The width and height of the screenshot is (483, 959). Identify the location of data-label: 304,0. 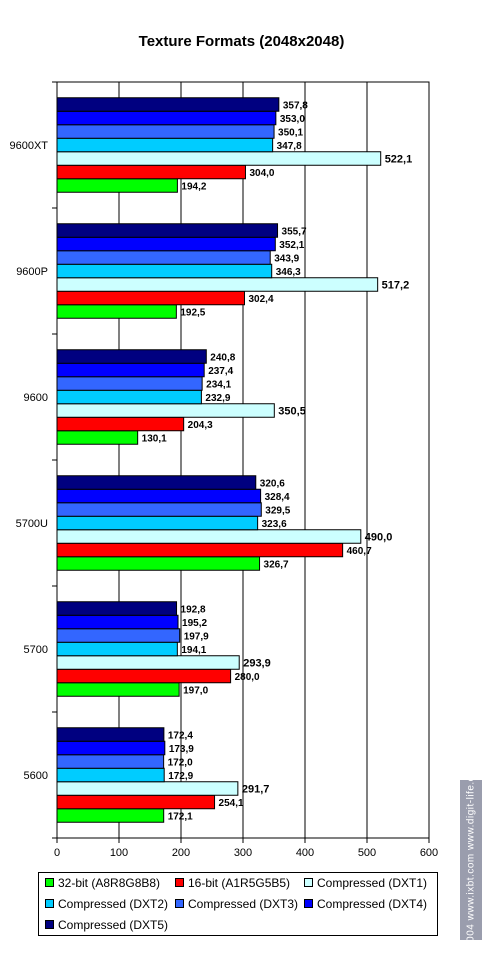
(261, 173).